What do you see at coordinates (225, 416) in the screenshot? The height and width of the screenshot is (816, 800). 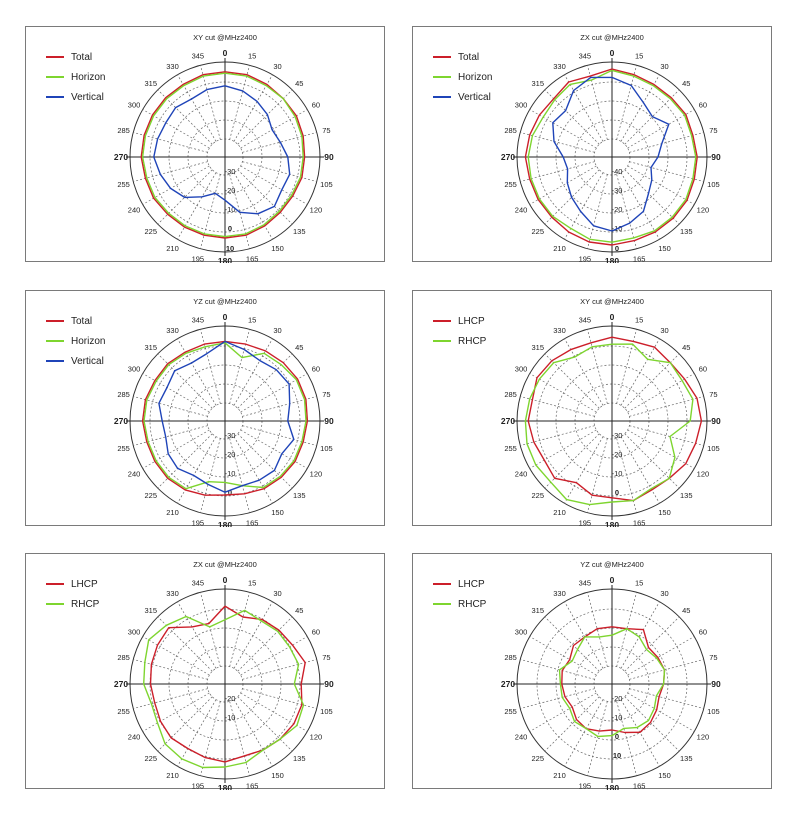 I see `series-line-horizon` at bounding box center [225, 416].